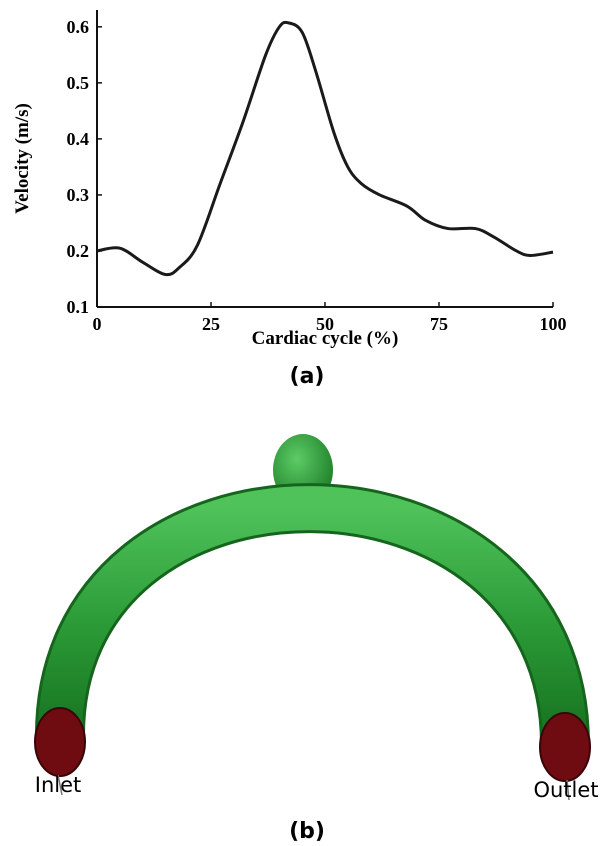 Image resolution: width=613 pixels, height=846 pixels. What do you see at coordinates (325, 324) in the screenshot?
I see `x-tick-label: 50` at bounding box center [325, 324].